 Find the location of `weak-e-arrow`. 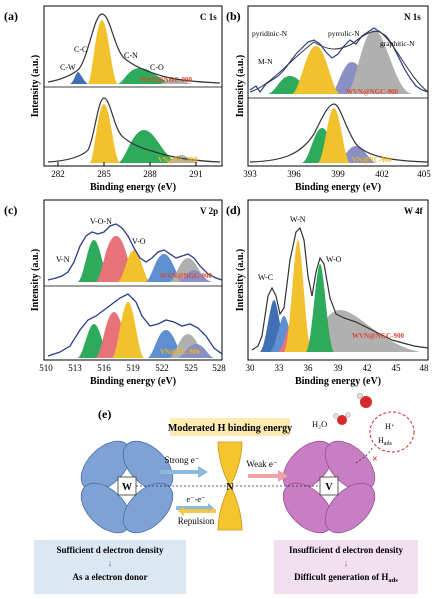

weak-e-arrow is located at coordinates (268, 476).